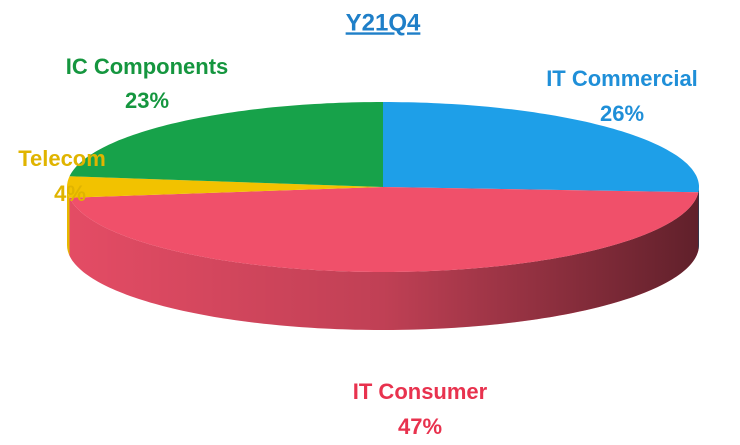  Describe the element at coordinates (420, 391) in the screenshot. I see `slice-label: IT Consumer` at that location.